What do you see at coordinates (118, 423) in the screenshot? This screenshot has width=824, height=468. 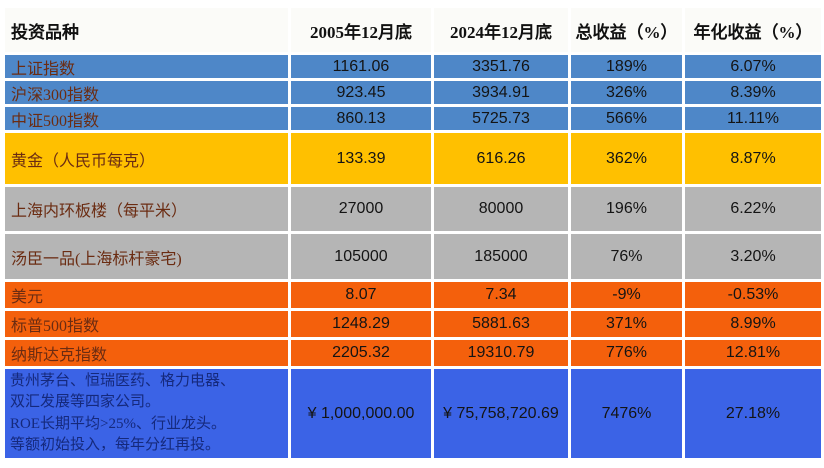 I see `portfolio-line-3: ROE长期平均>25%、行业龙头。` at bounding box center [118, 423].